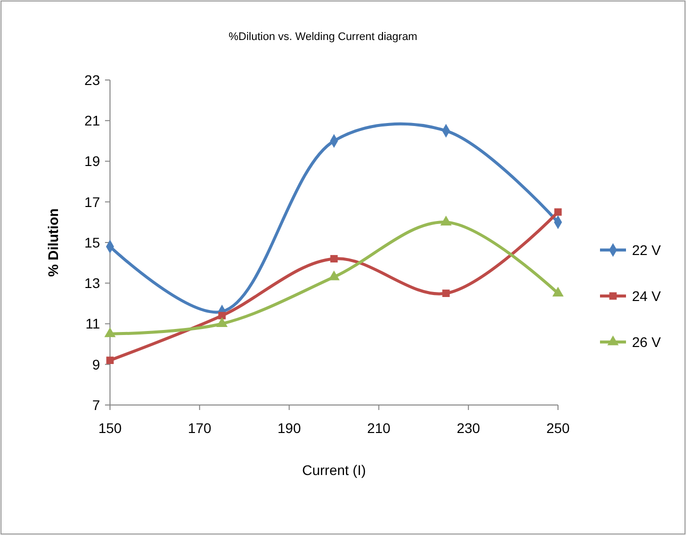 This screenshot has height=535, width=686. What do you see at coordinates (468, 428) in the screenshot?
I see `x-tick-label: 230` at bounding box center [468, 428].